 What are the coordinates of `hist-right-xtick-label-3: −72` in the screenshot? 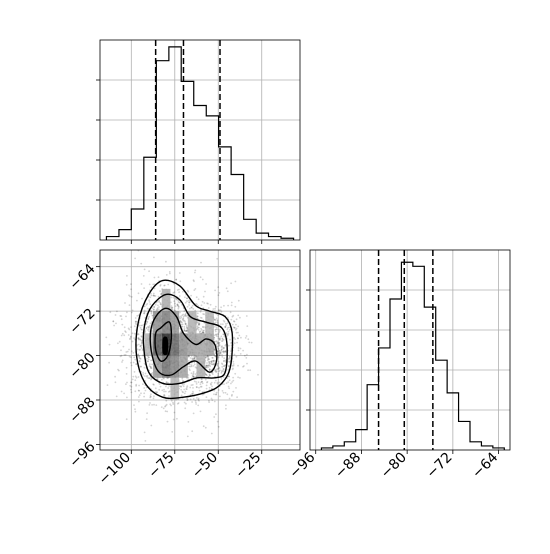 It's located at (439, 466).